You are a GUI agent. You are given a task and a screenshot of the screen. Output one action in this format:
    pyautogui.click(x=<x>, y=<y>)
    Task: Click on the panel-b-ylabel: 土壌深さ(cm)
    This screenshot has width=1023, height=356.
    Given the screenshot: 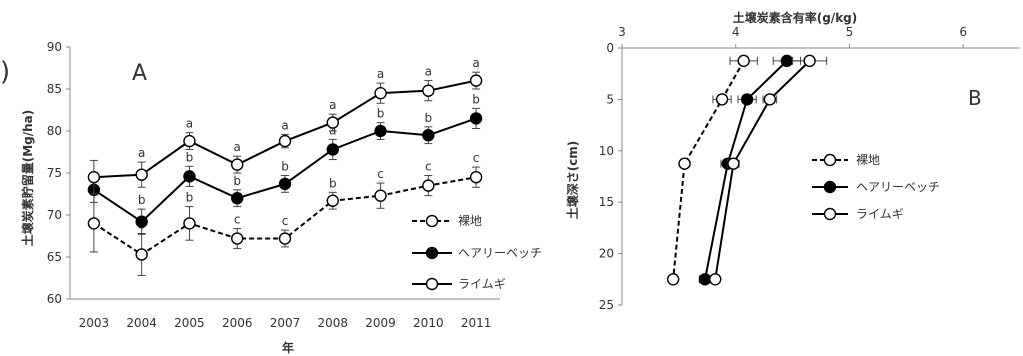 What is the action you would take?
    pyautogui.click(x=572, y=180)
    